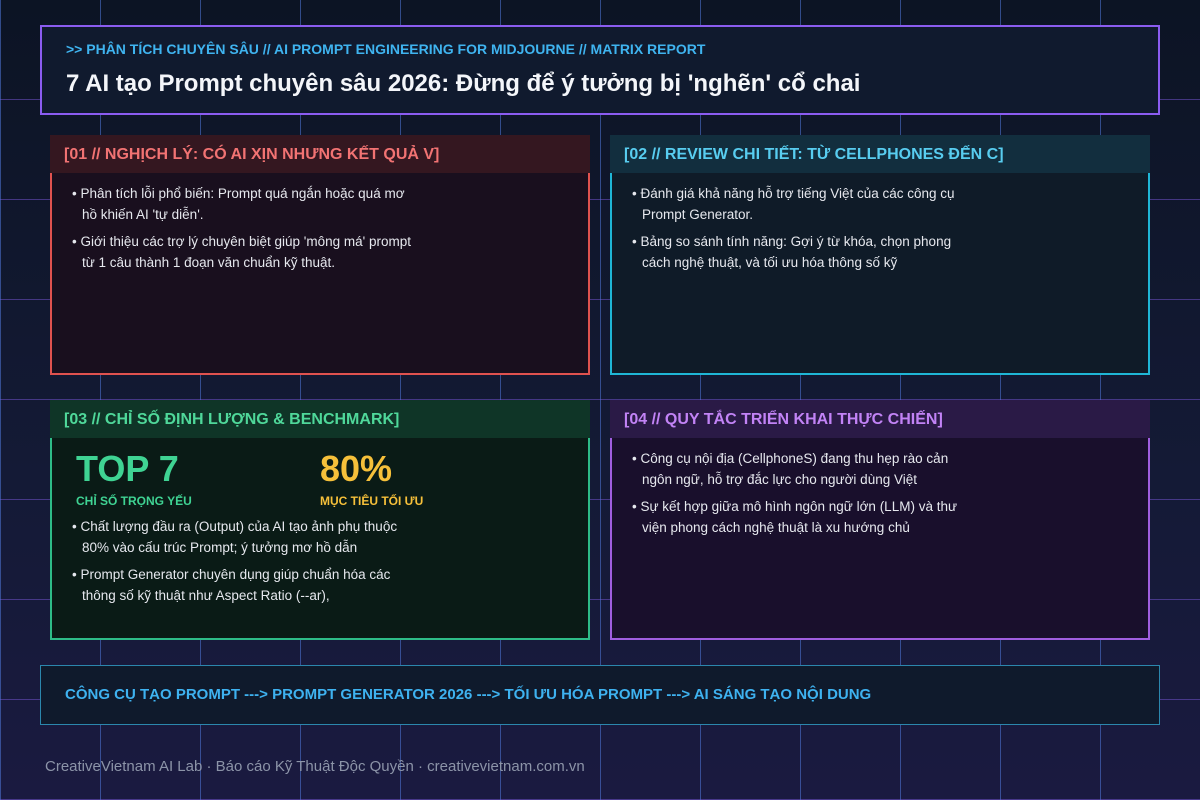 The height and width of the screenshot is (800, 1200). What do you see at coordinates (356, 468) in the screenshot?
I see `stat-value: 80%` at bounding box center [356, 468].